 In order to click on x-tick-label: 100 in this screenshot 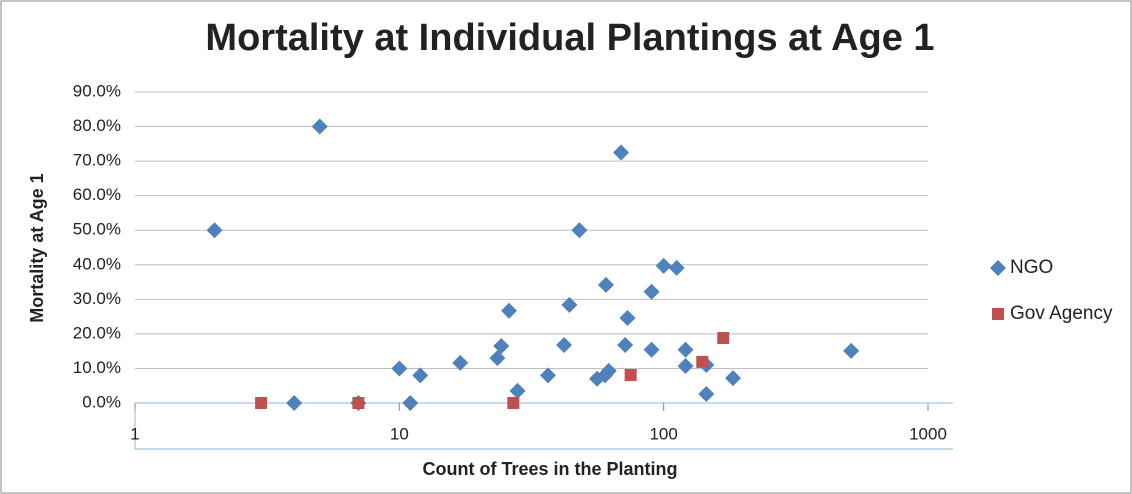, I will do `click(663, 433)`.